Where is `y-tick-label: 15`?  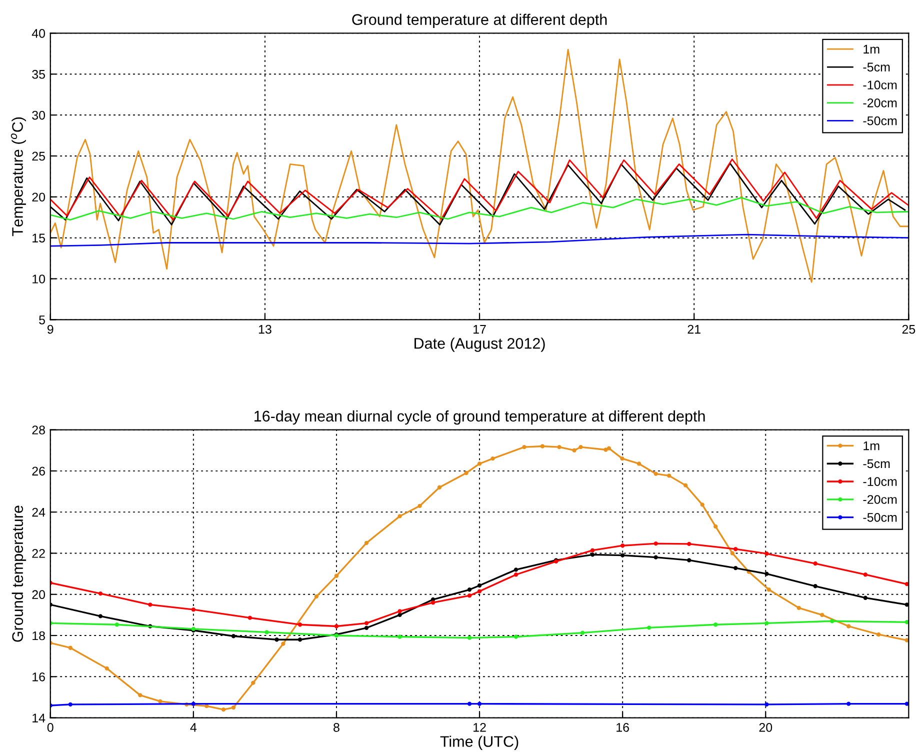
y-tick-label: 15 is located at coordinates (38, 238).